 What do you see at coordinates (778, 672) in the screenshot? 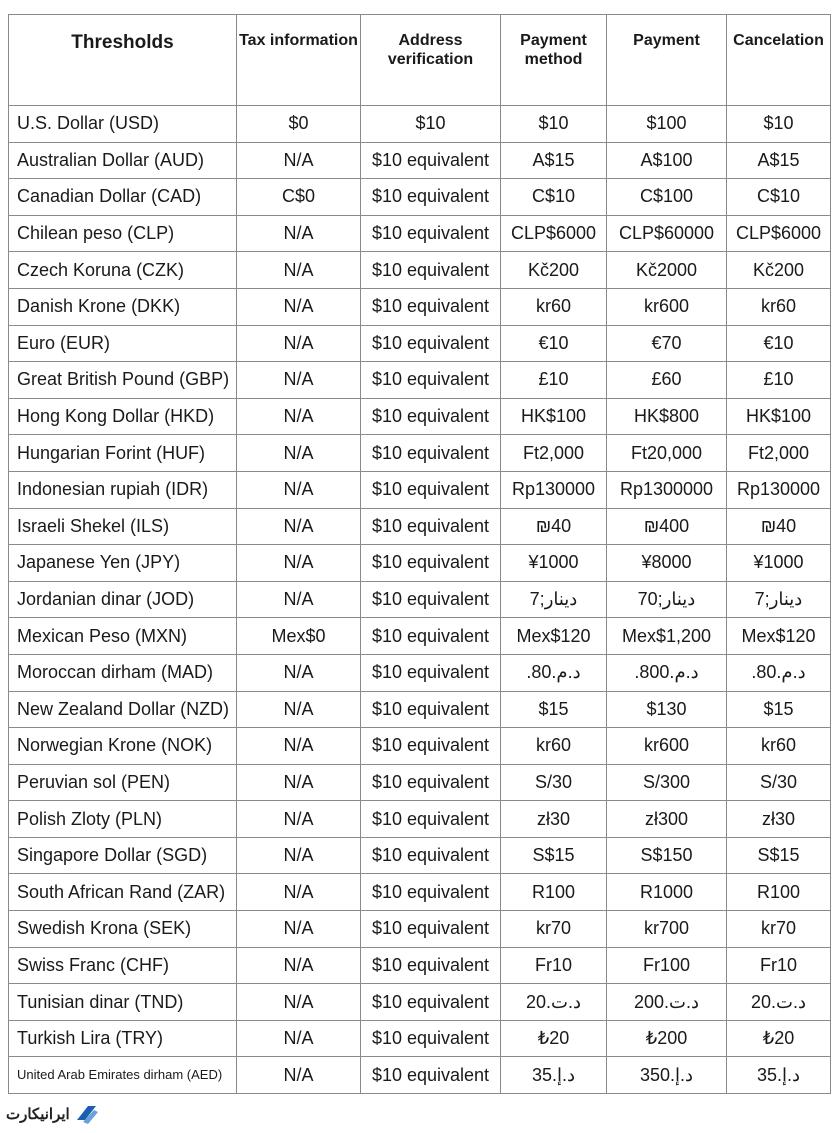
I see `cell-cancelation: .80.د.م` at bounding box center [778, 672].